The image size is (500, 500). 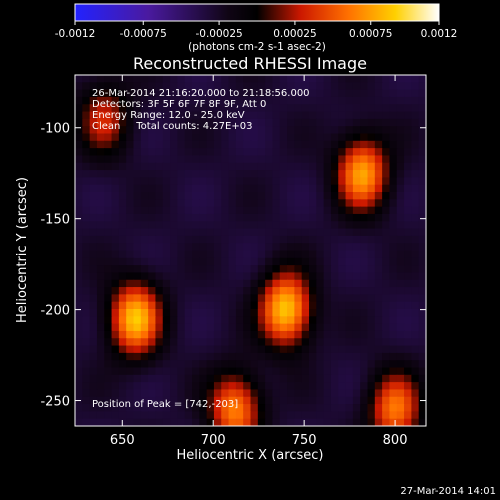 I want to click on colorbar-tick-label: 0.00075, so click(x=370, y=34).